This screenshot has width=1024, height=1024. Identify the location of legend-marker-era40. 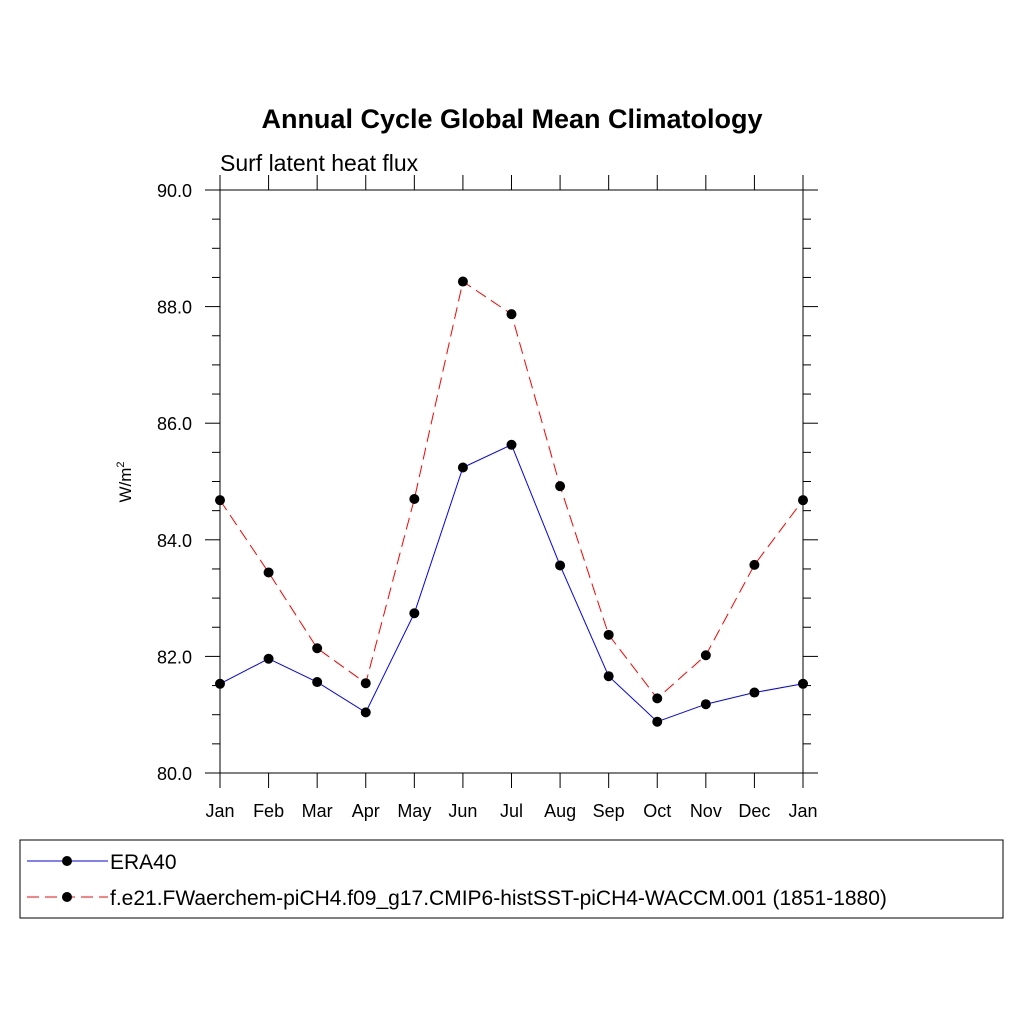
(67, 861).